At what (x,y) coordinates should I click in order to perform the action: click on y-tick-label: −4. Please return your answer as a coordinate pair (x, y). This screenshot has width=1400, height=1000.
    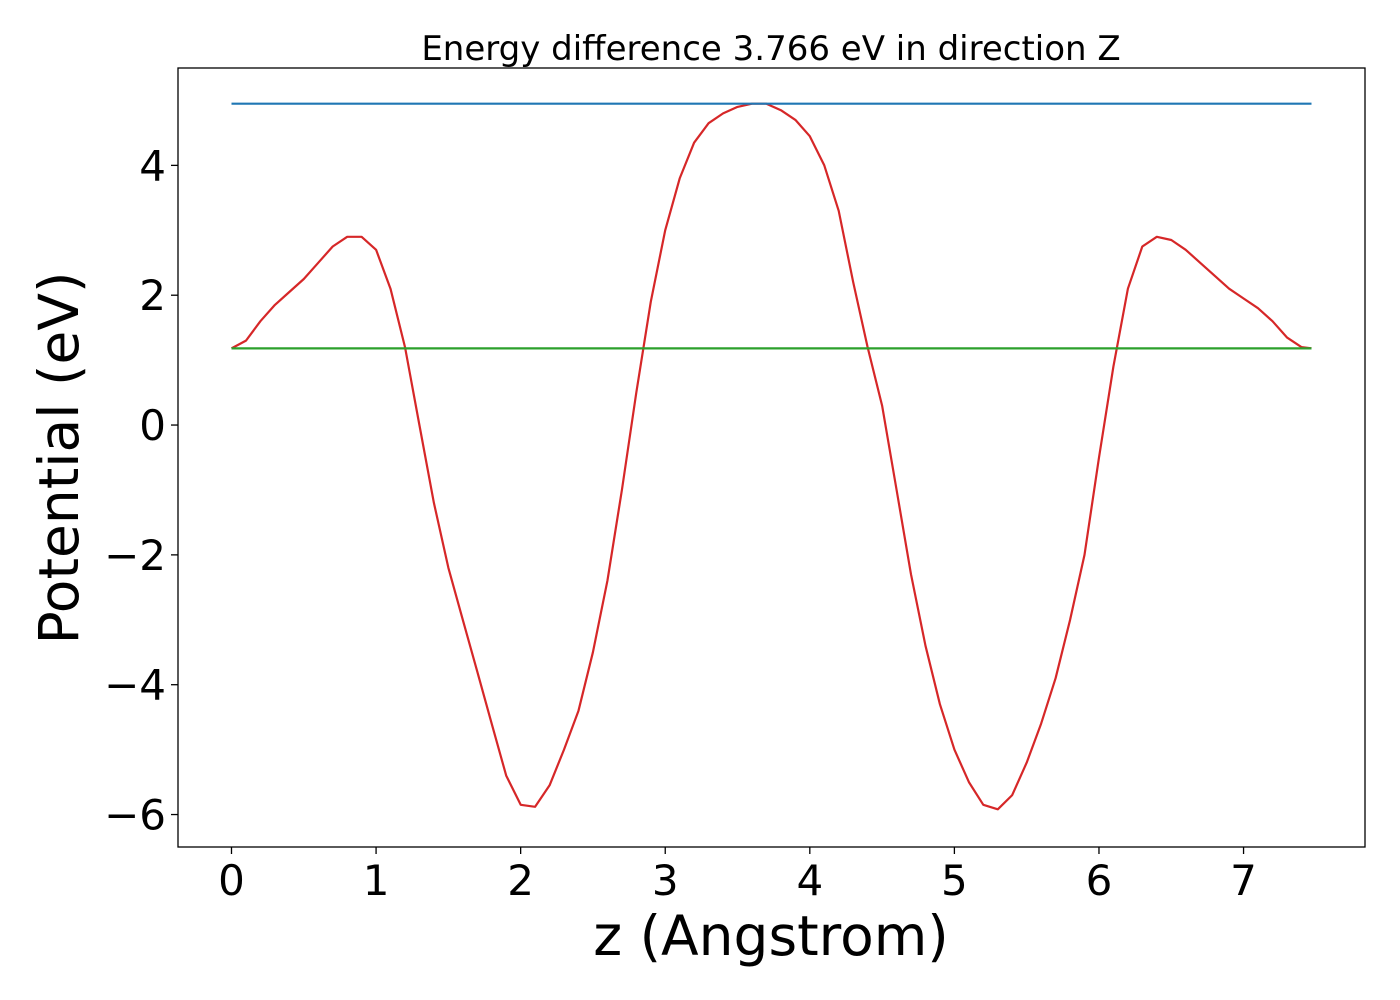
    Looking at the image, I should click on (135, 685).